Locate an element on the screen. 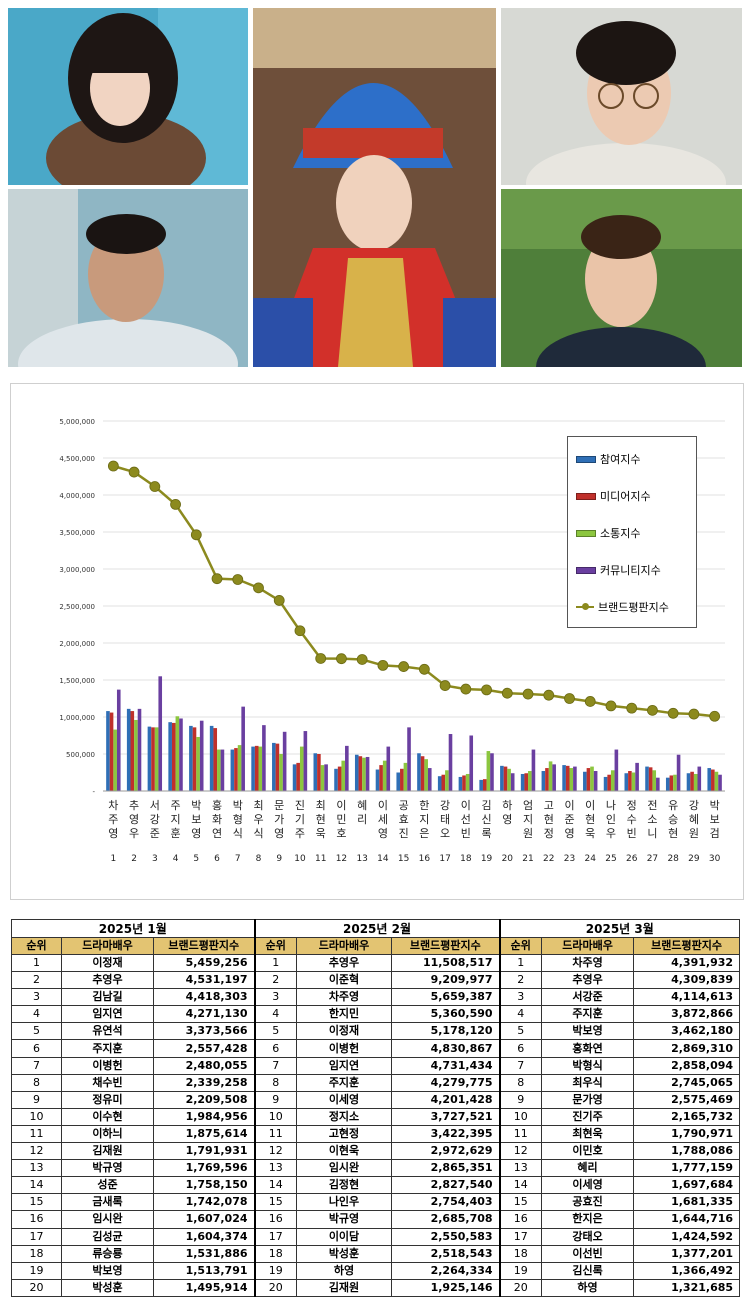  legend-label-brand: 브랜드평판지수 is located at coordinates (633, 607).